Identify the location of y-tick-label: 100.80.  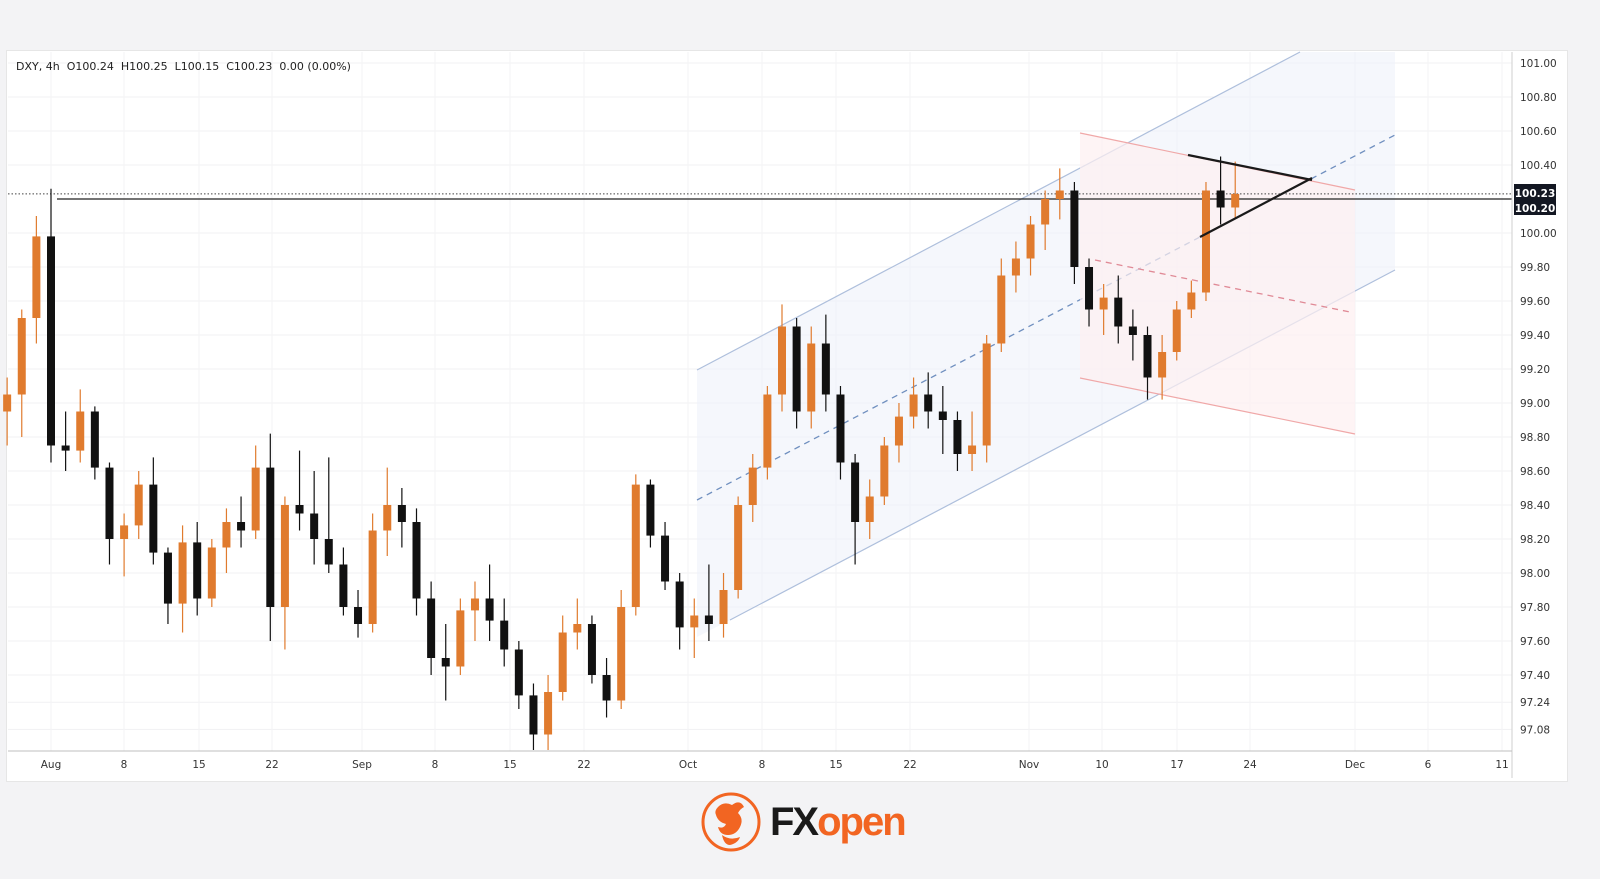
(1538, 98).